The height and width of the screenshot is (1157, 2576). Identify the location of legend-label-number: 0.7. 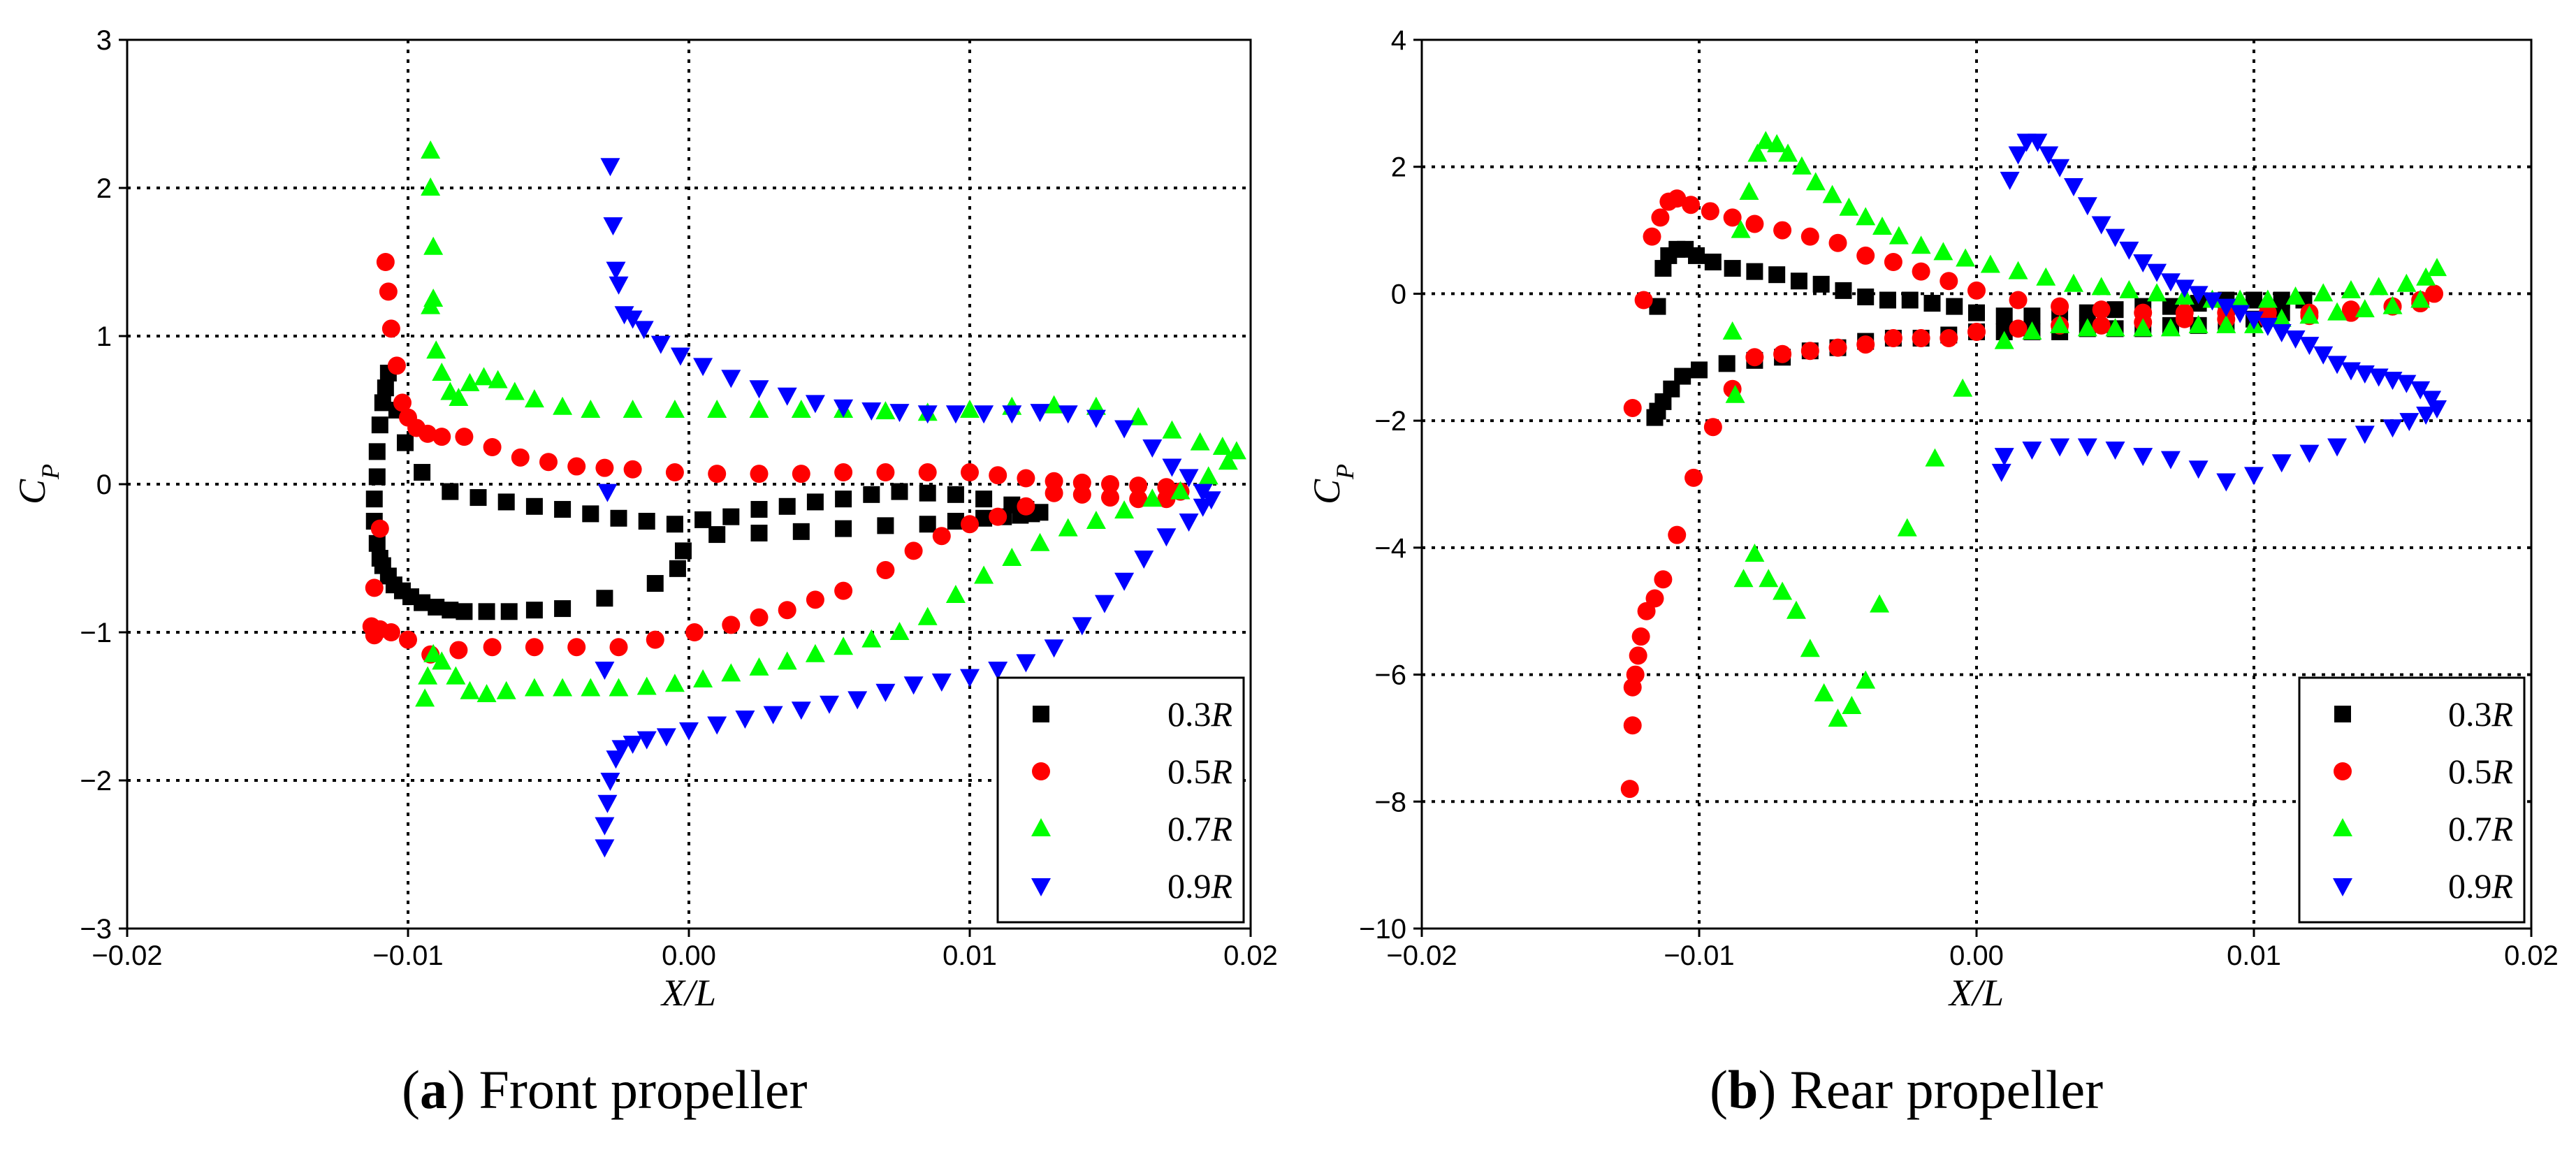
(2470, 829).